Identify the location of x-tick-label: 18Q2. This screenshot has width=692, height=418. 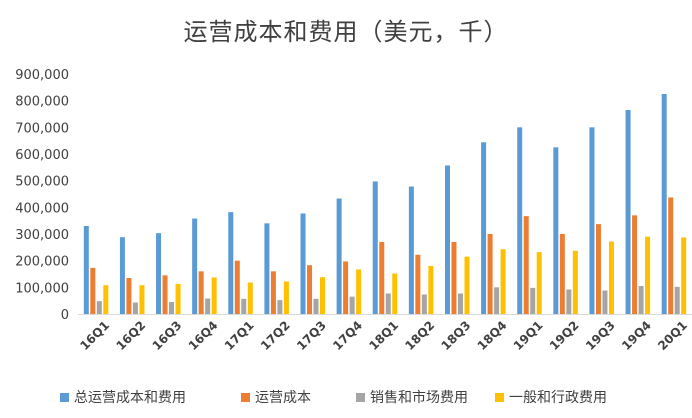
(419, 335).